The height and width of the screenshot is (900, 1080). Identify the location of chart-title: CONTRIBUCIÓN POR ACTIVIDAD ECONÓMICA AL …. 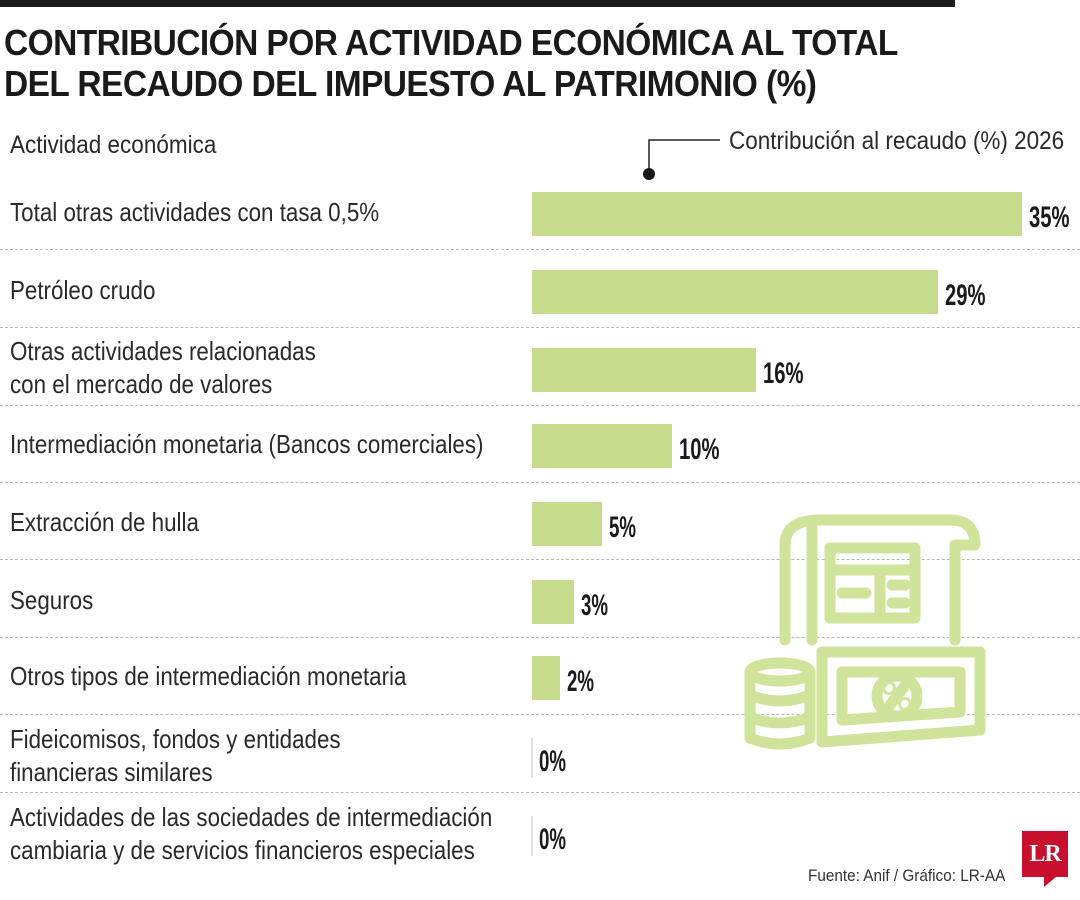
(497, 63).